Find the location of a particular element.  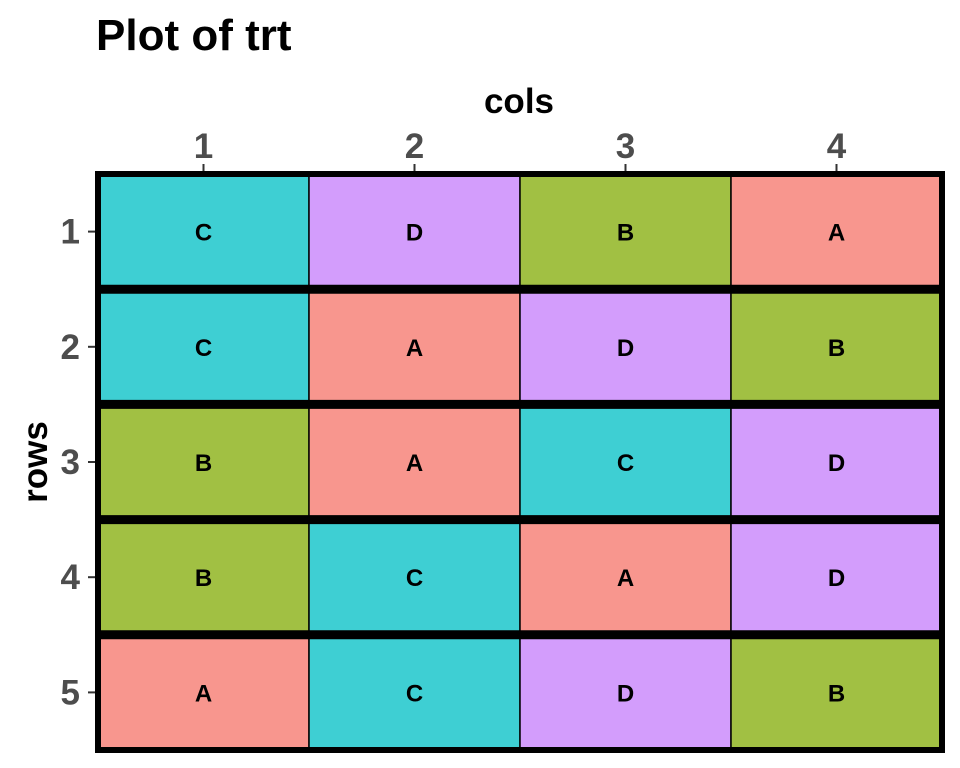

cell-label-2-1: C is located at coordinates (203, 348).